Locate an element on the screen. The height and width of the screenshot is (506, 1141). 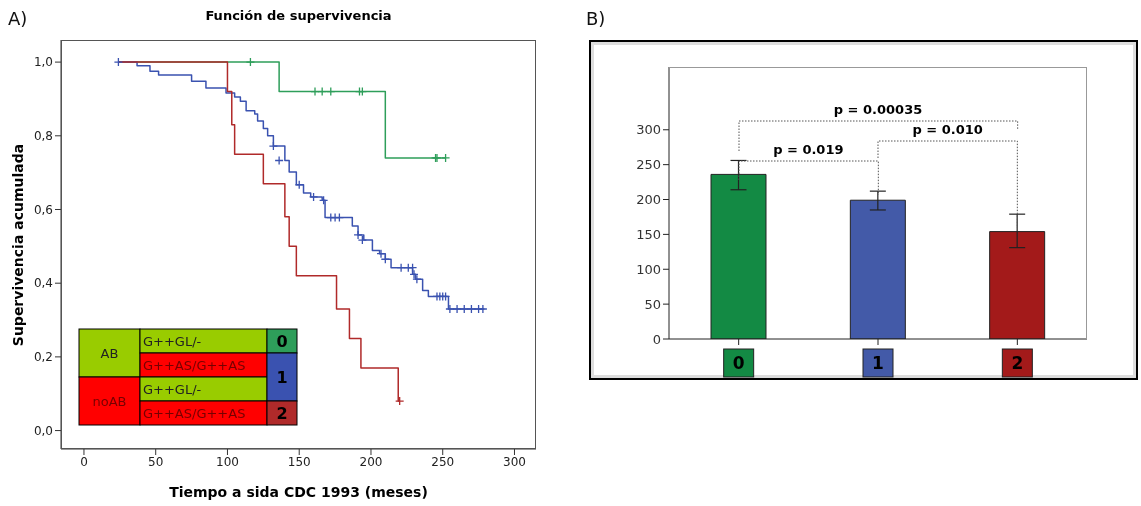
y-tick-label: 100 is located at coordinates (648, 269).